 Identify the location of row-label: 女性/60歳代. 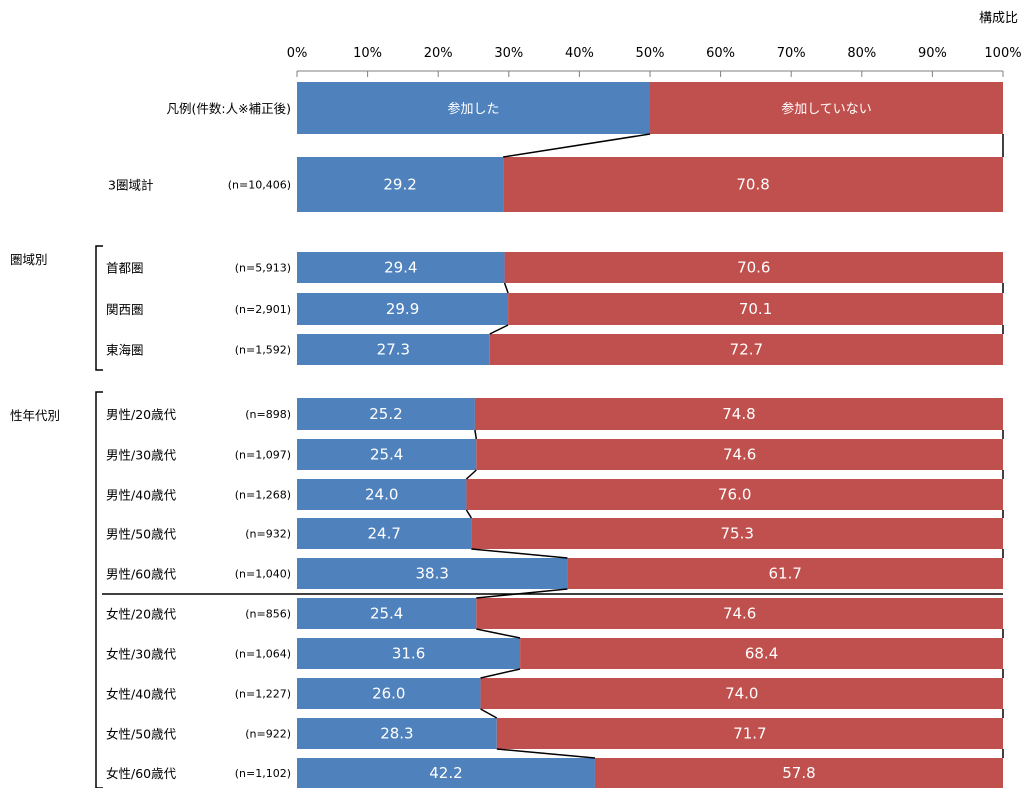
(141, 773).